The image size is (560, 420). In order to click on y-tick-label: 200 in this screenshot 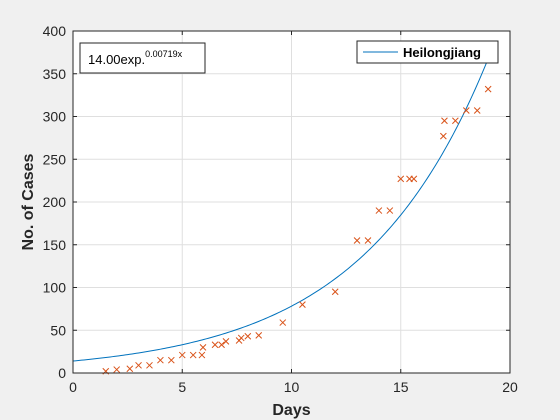, I will do `click(55, 202)`.